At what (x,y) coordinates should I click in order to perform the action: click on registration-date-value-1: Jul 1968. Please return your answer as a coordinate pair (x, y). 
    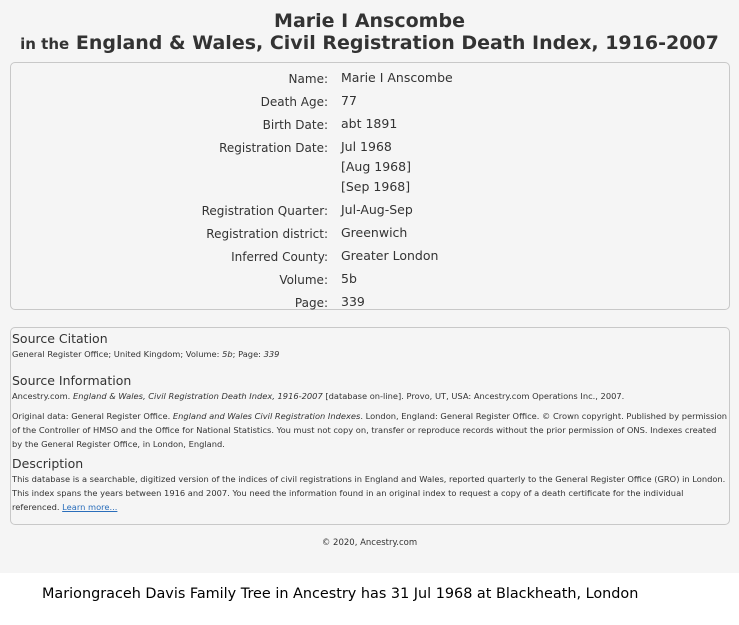
    Looking at the image, I should click on (366, 146).